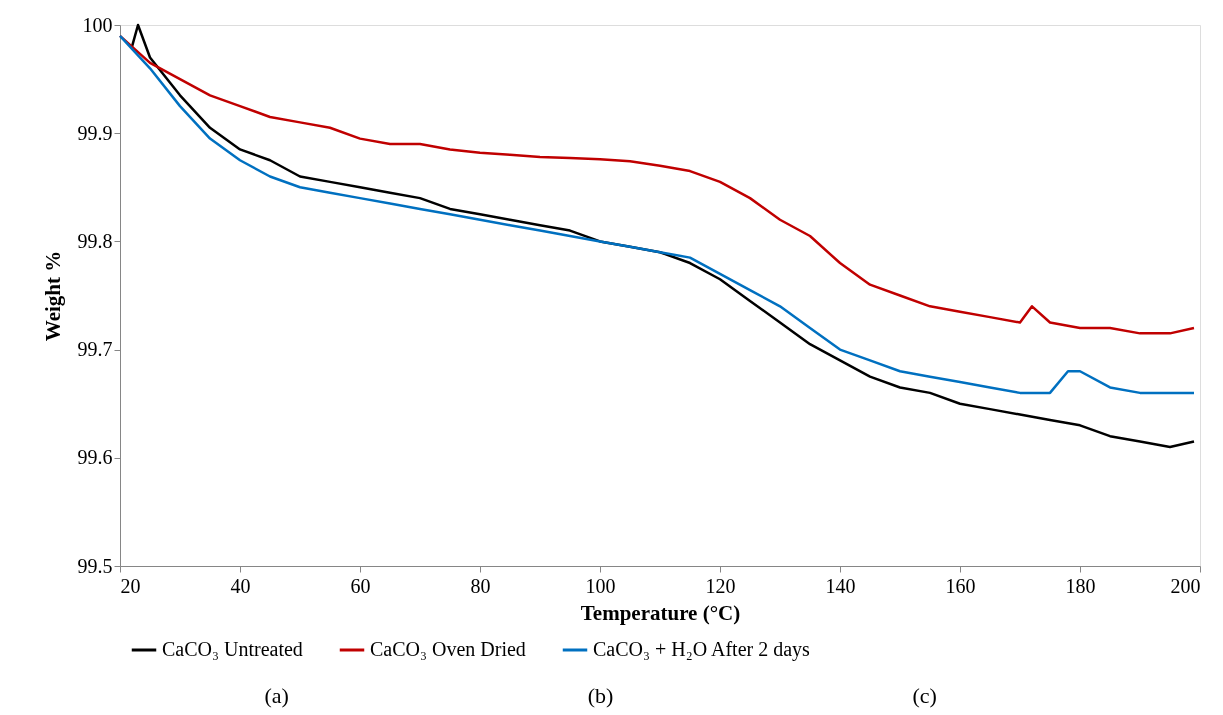 The image size is (1223, 715). What do you see at coordinates (1185, 585) in the screenshot?
I see `x-tick-label: 200` at bounding box center [1185, 585].